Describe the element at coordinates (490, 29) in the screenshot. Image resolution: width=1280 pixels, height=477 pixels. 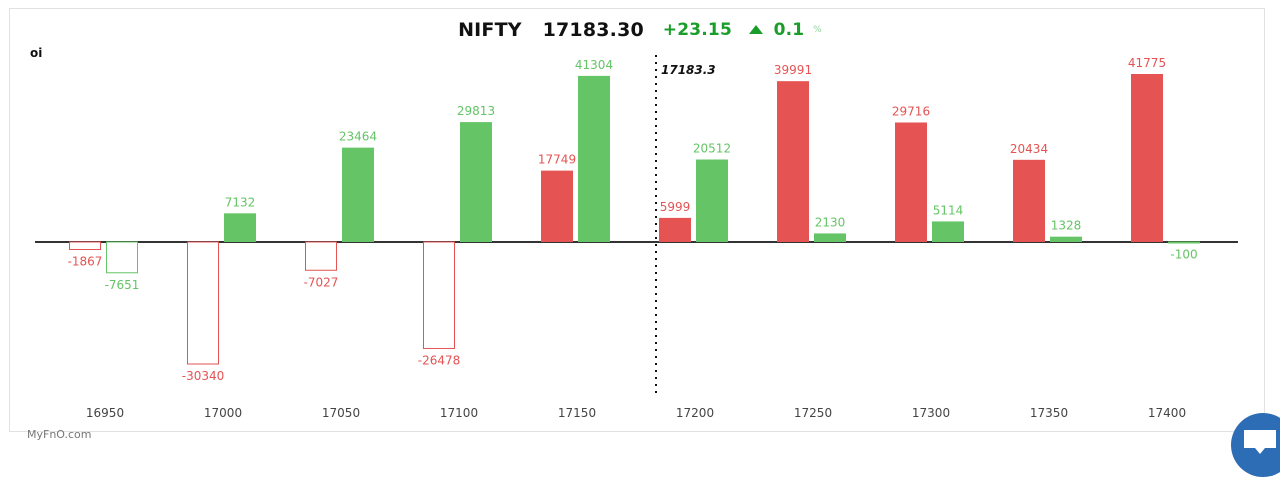
I see `symbol-name: NIFTY` at that location.